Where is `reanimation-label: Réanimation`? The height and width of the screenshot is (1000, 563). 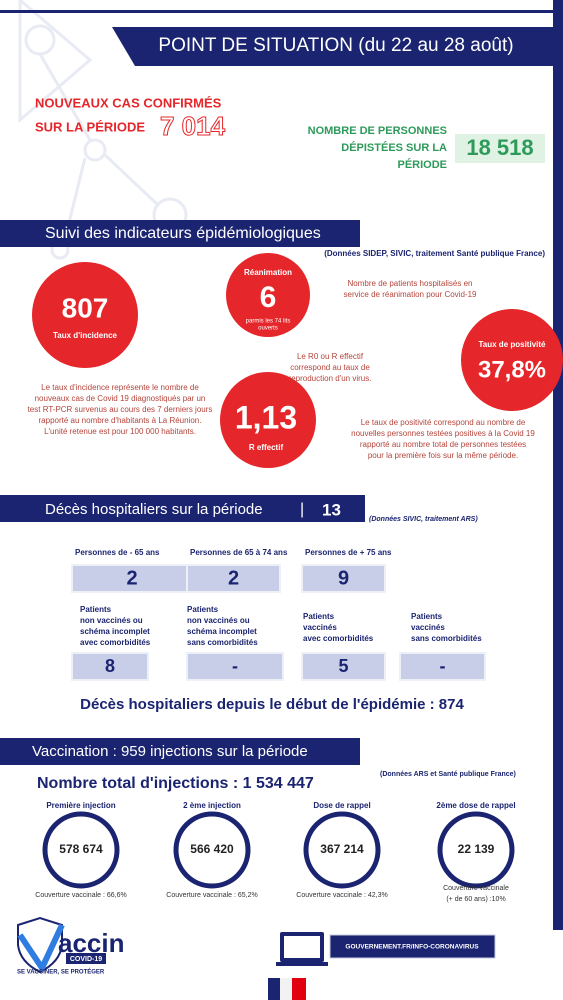 reanimation-label: Réanimation is located at coordinates (268, 272).